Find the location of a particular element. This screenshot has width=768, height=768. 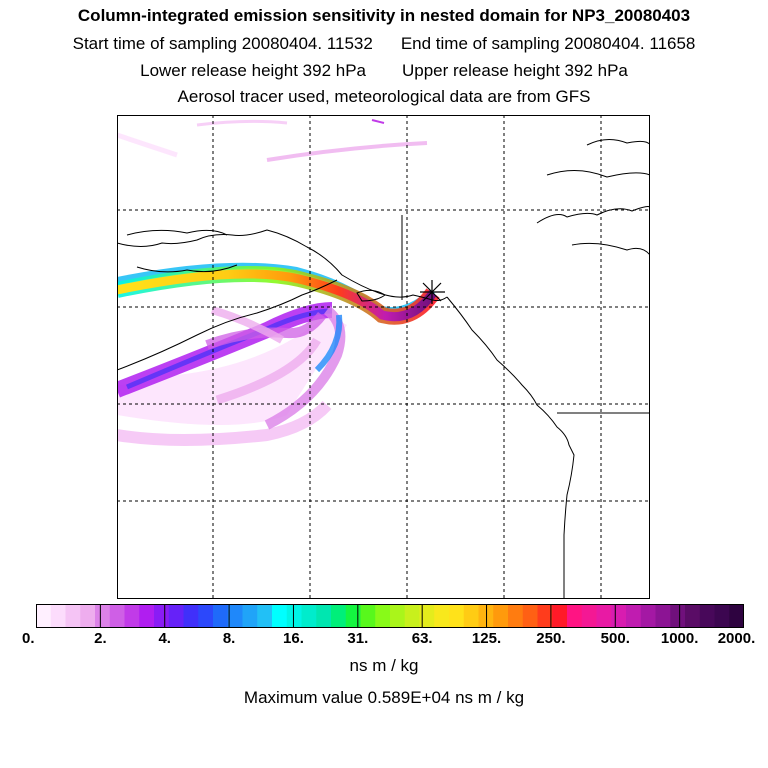

bering-coast is located at coordinates (187, 268).